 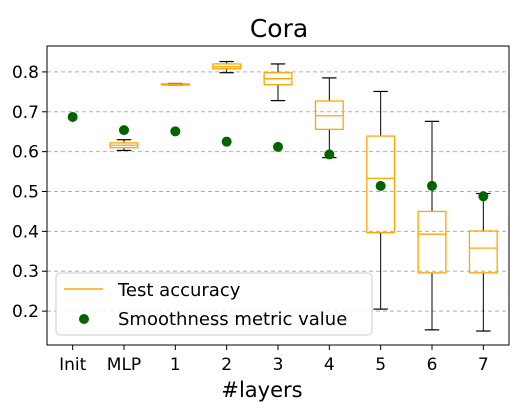 What do you see at coordinates (483, 365) in the screenshot?
I see `x-tick-label-7: 7` at bounding box center [483, 365].